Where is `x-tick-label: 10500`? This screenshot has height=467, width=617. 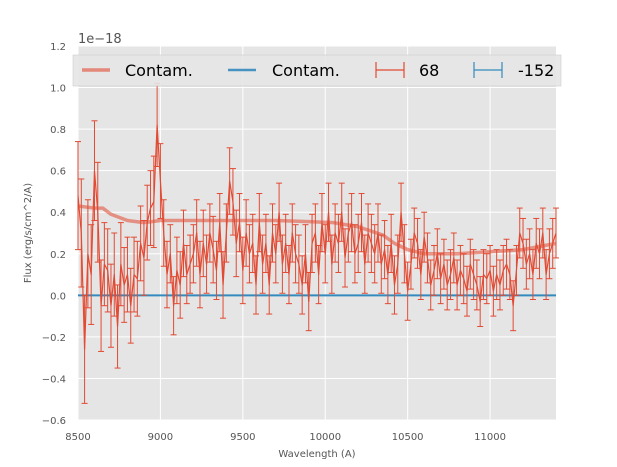 x-tick-label: 10500 is located at coordinates (408, 437).